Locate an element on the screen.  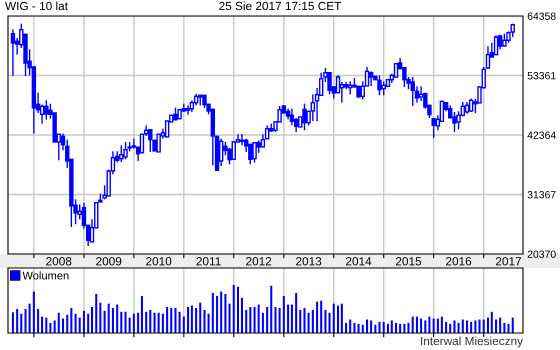
y-tick-label: 20370 is located at coordinates (542, 254).